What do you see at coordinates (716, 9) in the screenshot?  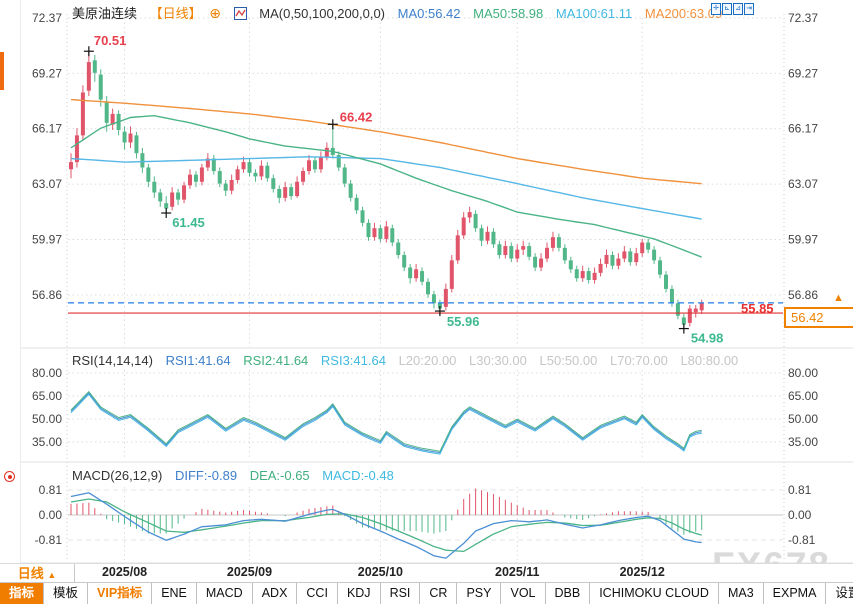 I see `crosshair-move-icon: ✛` at bounding box center [716, 9].